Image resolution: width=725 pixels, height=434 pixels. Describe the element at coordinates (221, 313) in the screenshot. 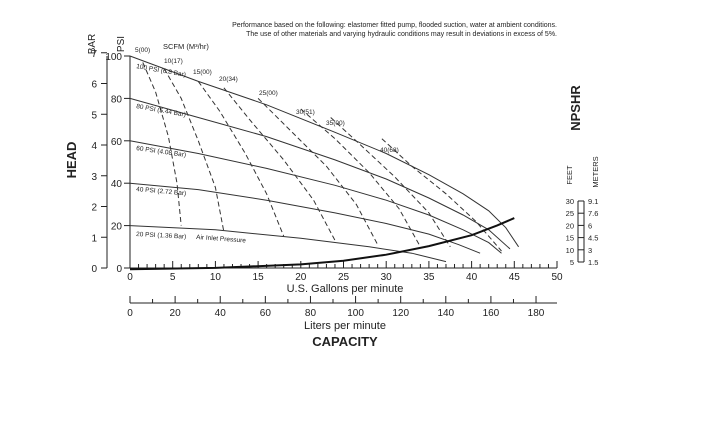

I see `liters-tick-label: 40` at that location.